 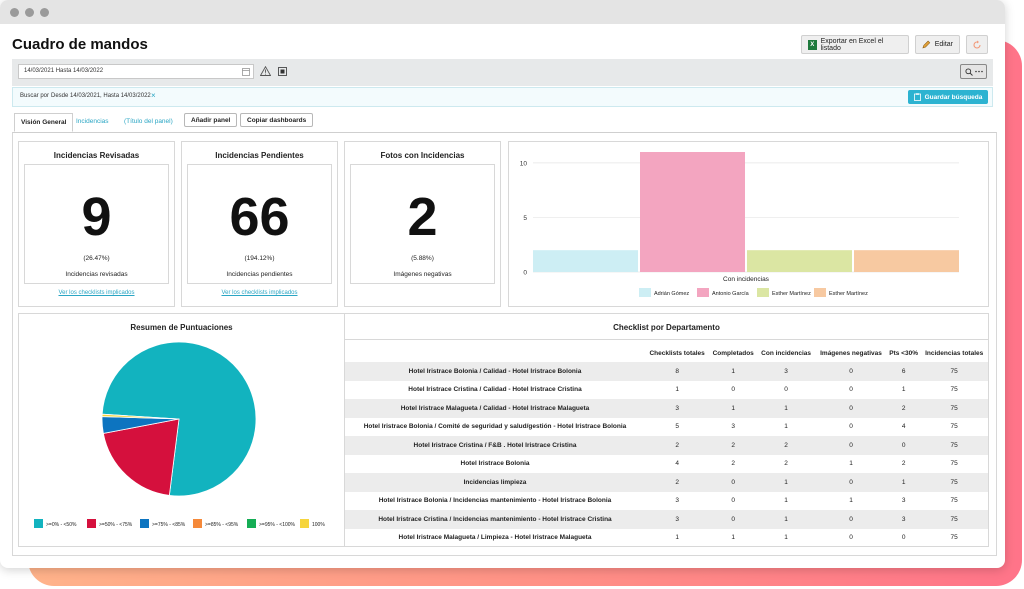 What do you see at coordinates (277, 525) in the screenshot?
I see `legend-label: >=95% - <100%` at bounding box center [277, 525].